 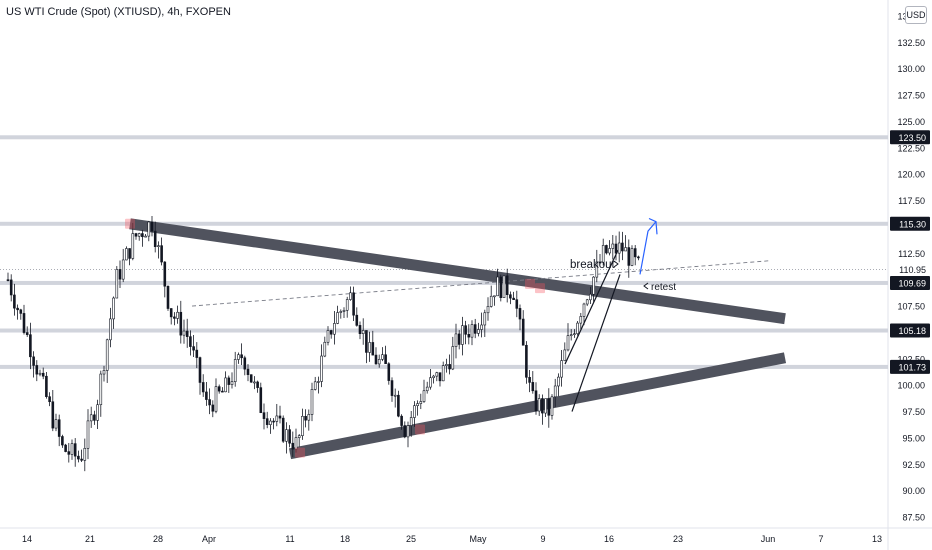 What do you see at coordinates (444, 137) in the screenshot?
I see `horizontal-level-line` at bounding box center [444, 137].